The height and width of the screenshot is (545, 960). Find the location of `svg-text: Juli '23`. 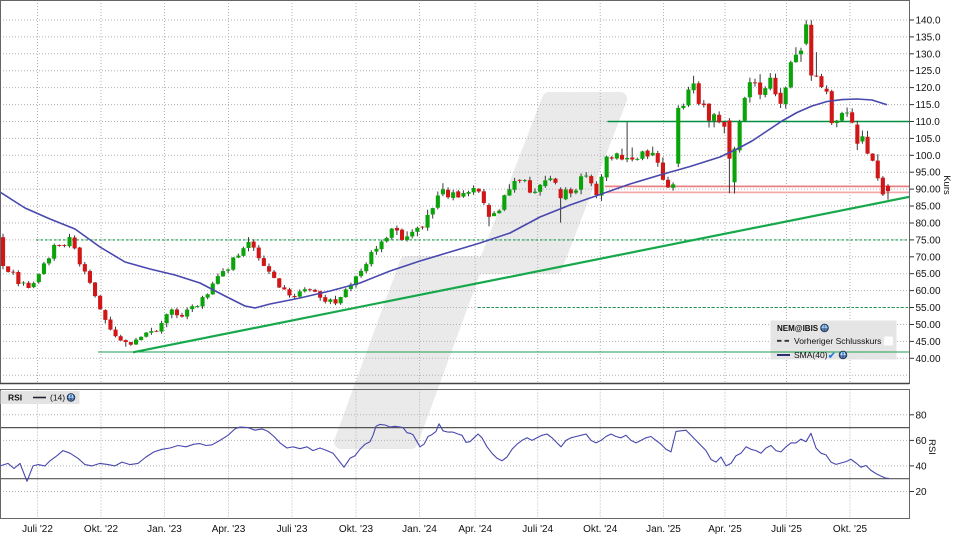

svg-text: Juli '23 is located at coordinates (292, 529).